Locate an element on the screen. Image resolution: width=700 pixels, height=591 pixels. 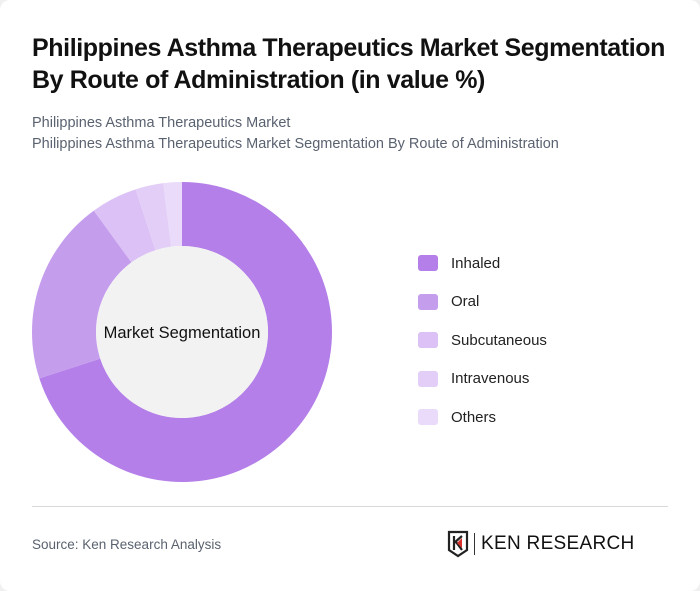
logo-text: KEN RESEARCH is located at coordinates (558, 543).